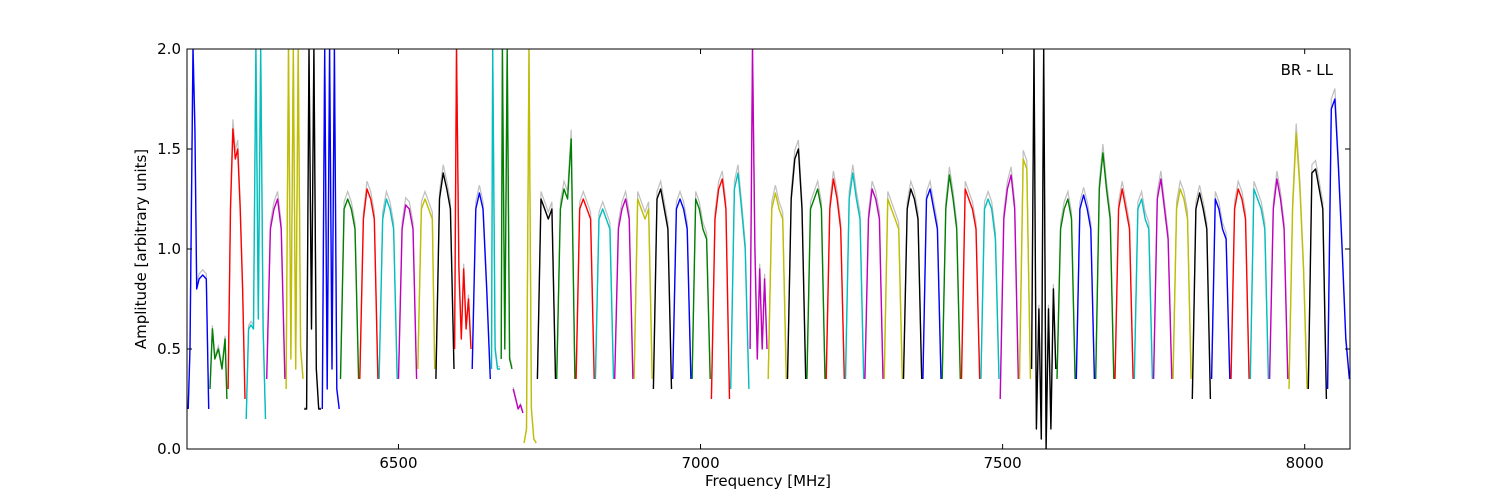 The height and width of the screenshot is (500, 1500). What do you see at coordinates (1003, 463) in the screenshot?
I see `x-tick-label-2: 7500` at bounding box center [1003, 463].